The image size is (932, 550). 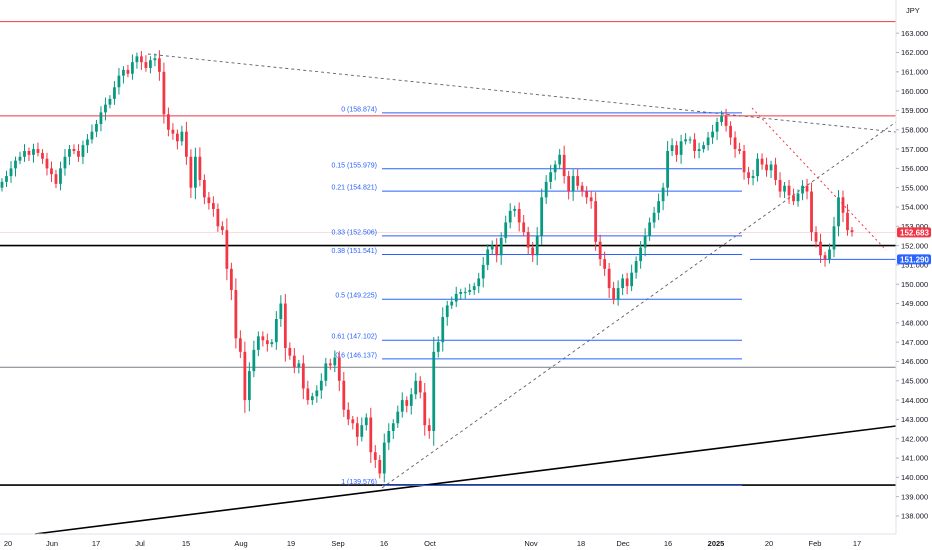 What do you see at coordinates (914, 477) in the screenshot?
I see `price-tick-label: 140.000` at bounding box center [914, 477].